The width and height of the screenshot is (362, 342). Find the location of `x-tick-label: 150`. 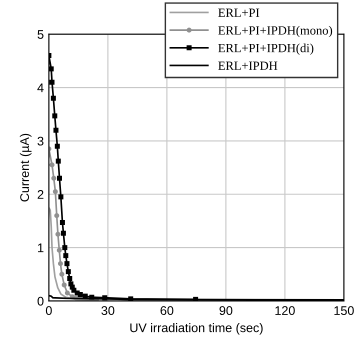

x-tick-label: 150 is located at coordinates (344, 311).